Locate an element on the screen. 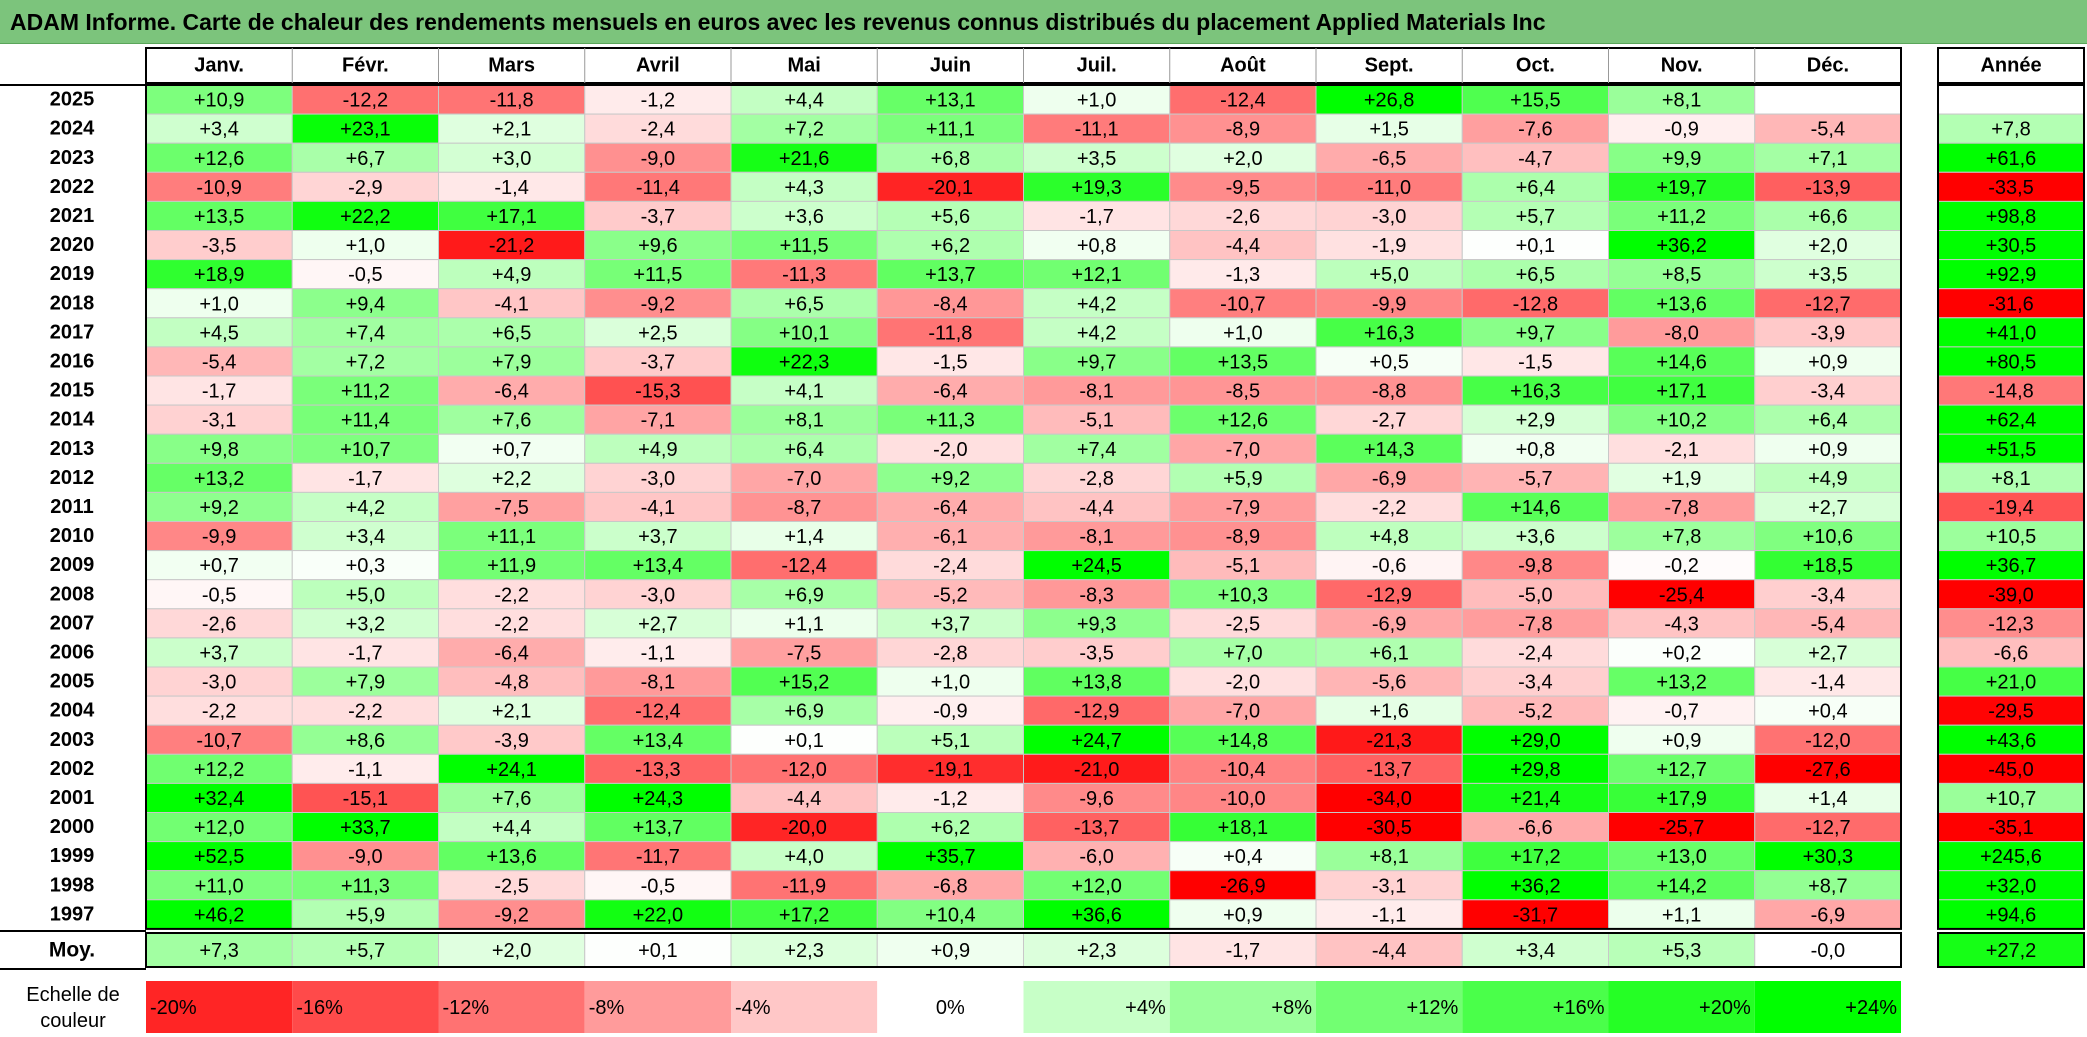  year-label: 2024 is located at coordinates (72, 129).